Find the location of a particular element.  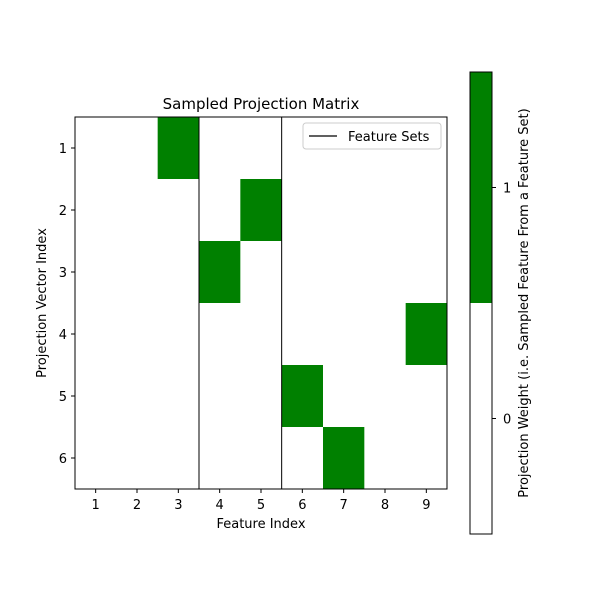

legend: Feature Sets is located at coordinates (372, 136).